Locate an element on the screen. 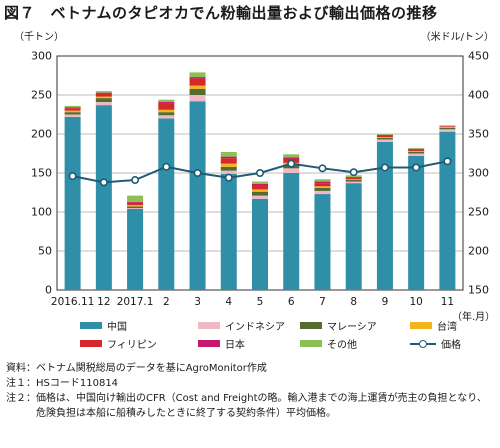 This screenshot has height=448, width=500. note-label: 注２： is located at coordinates (21, 398).